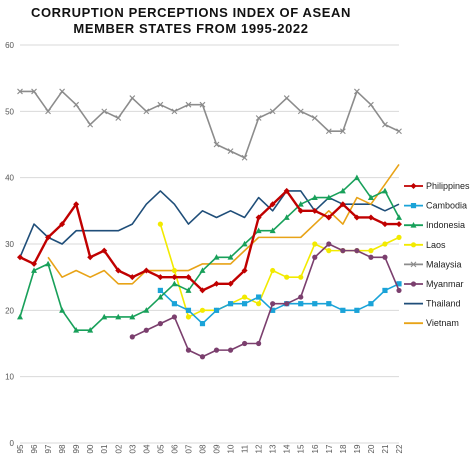 This screenshot has height=463, width=474. I want to click on x-tick-label: 22, so click(399, 448).